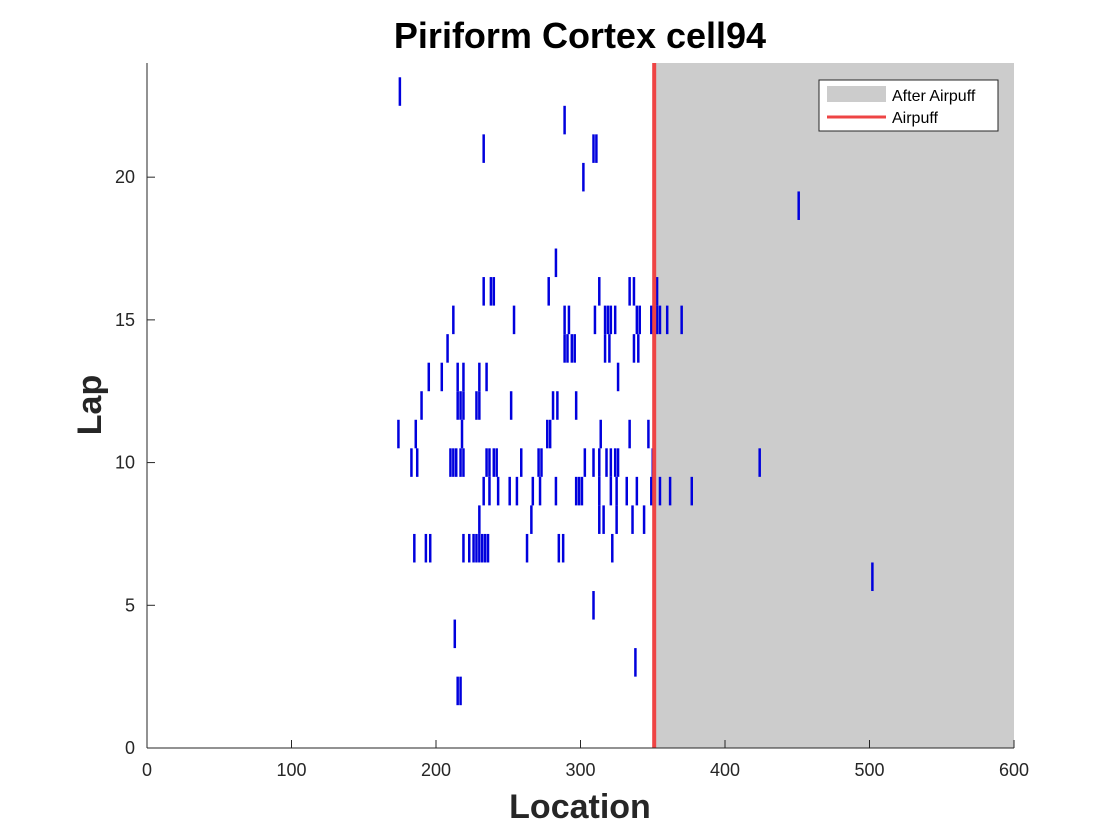 The width and height of the screenshot is (1120, 840). What do you see at coordinates (125, 177) in the screenshot?
I see `y-tick-label: 20` at bounding box center [125, 177].